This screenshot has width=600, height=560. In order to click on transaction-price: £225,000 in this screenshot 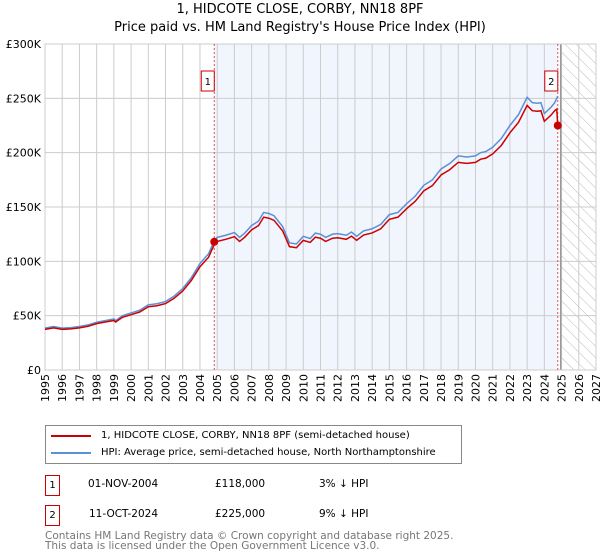, I will do `click(240, 514)`.